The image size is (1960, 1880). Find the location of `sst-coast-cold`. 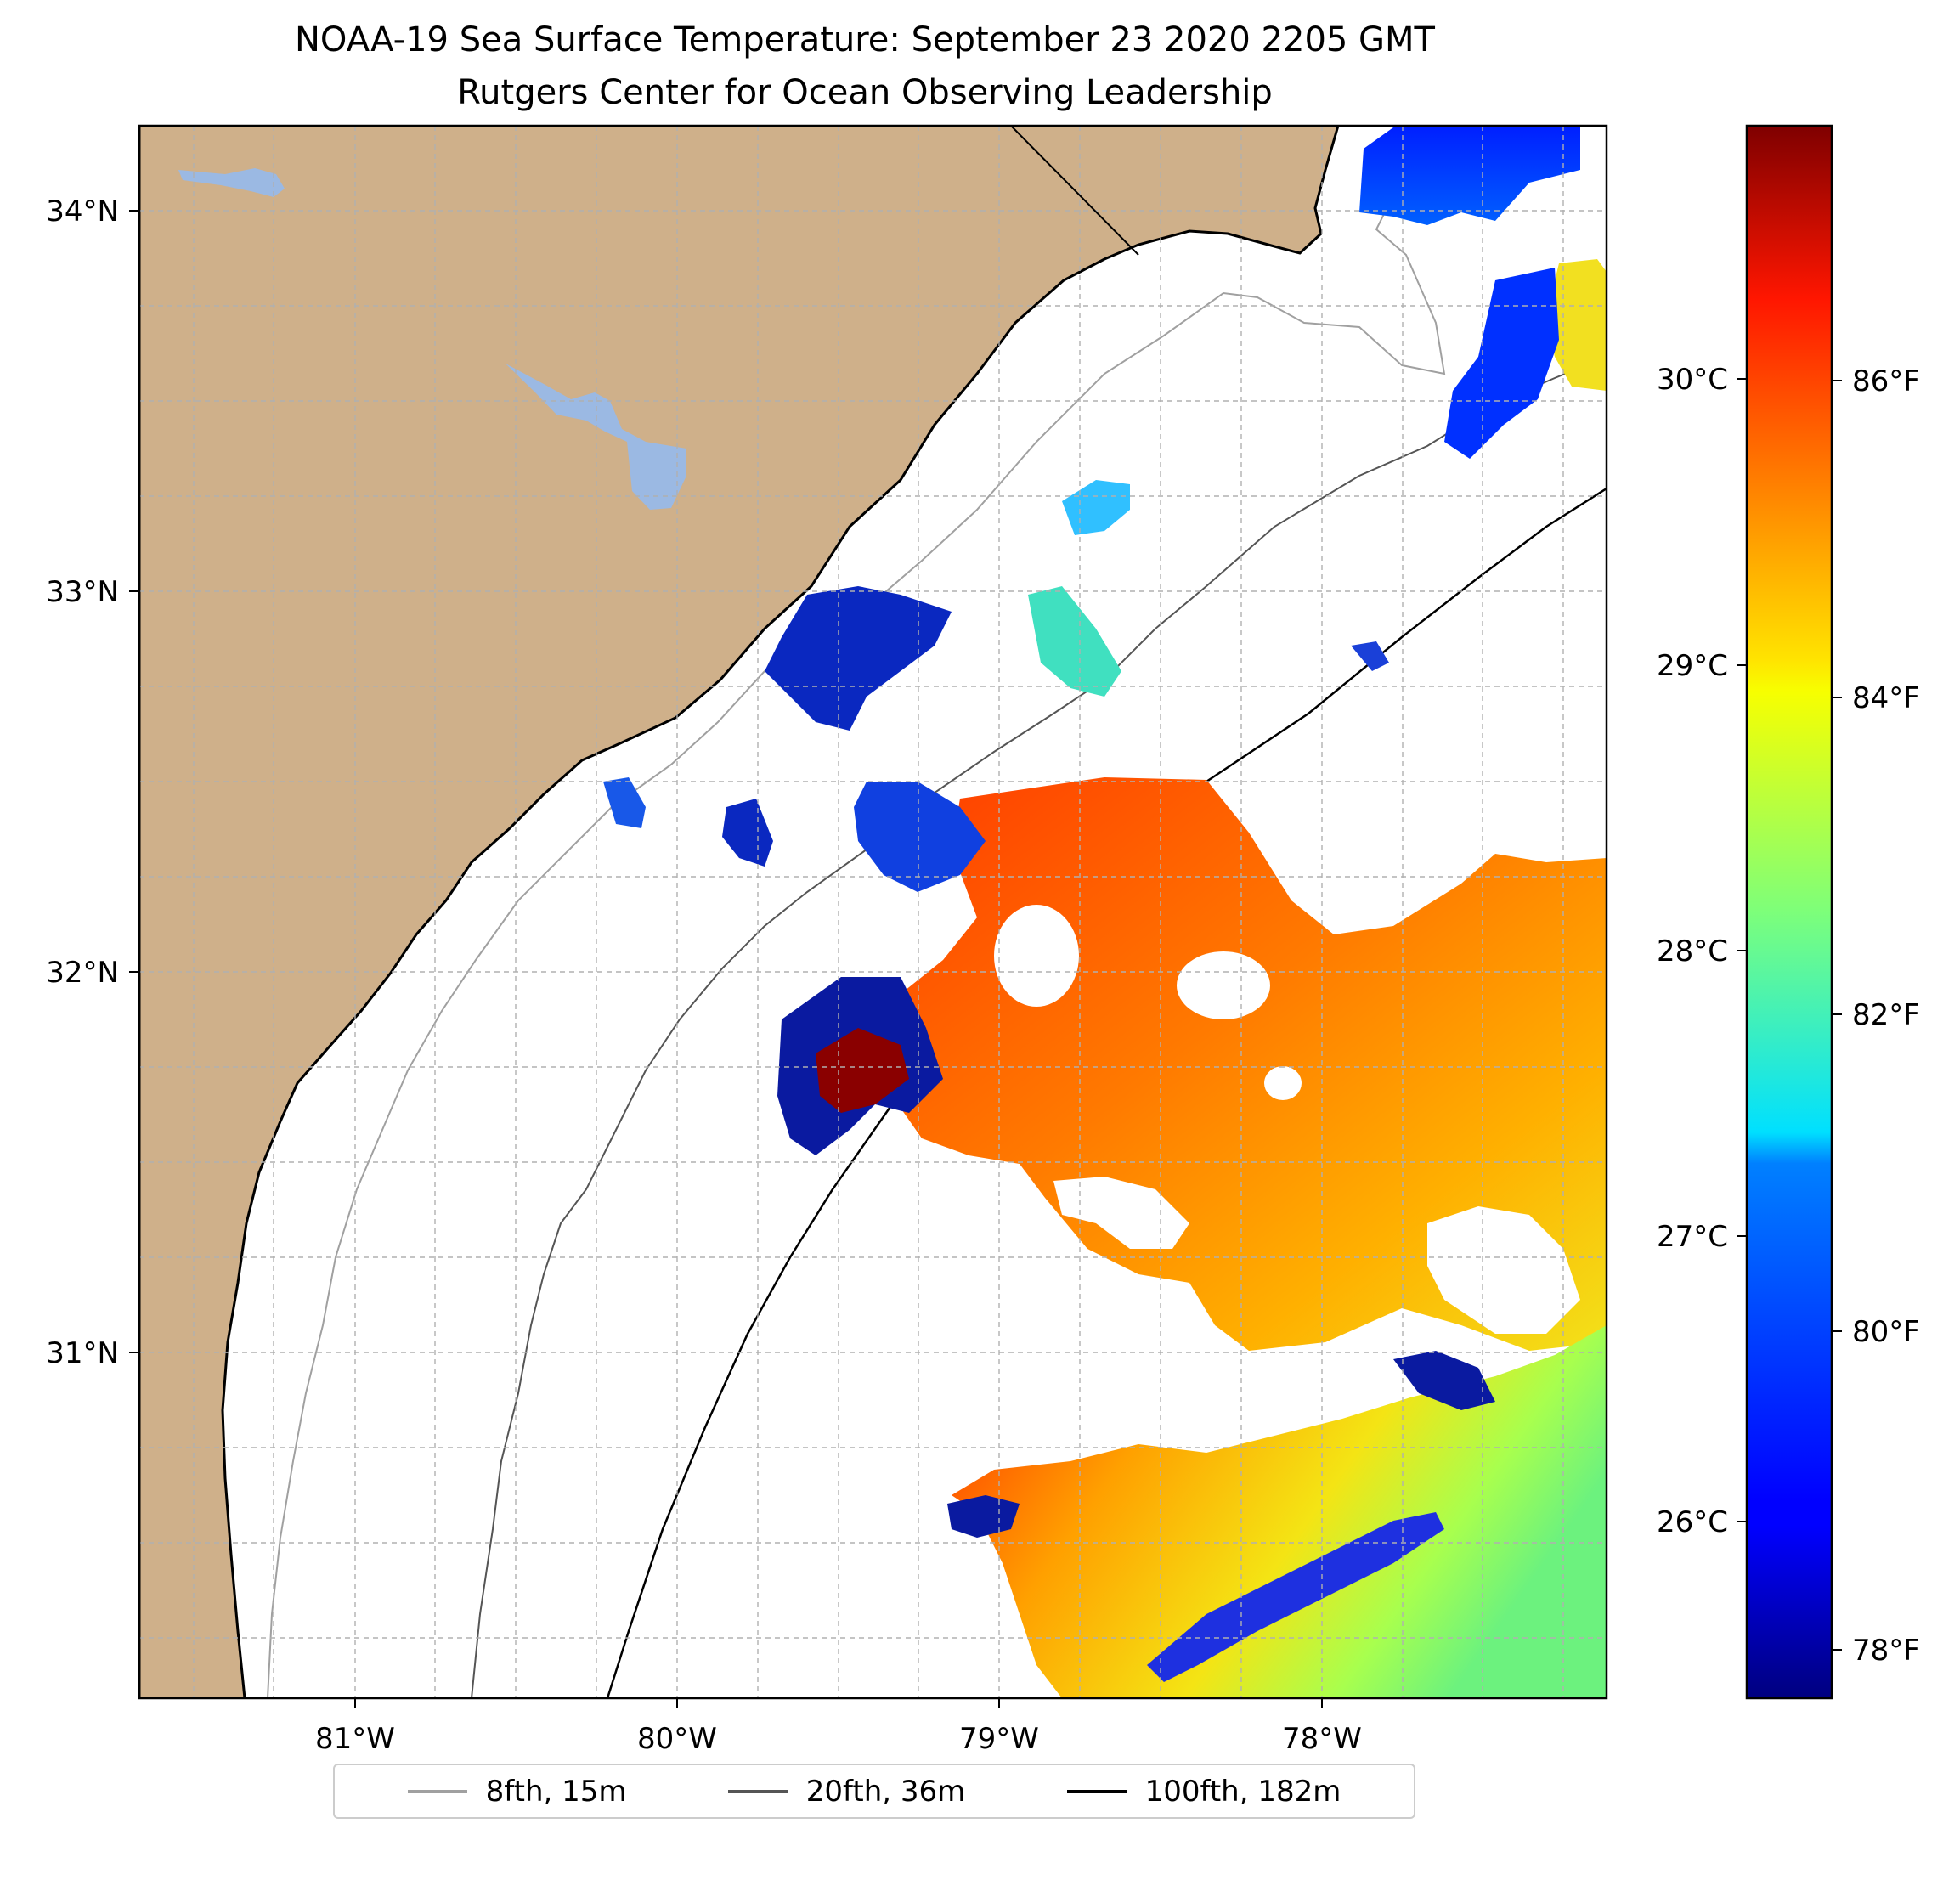

sst-coast-cold is located at coordinates (859, 659).